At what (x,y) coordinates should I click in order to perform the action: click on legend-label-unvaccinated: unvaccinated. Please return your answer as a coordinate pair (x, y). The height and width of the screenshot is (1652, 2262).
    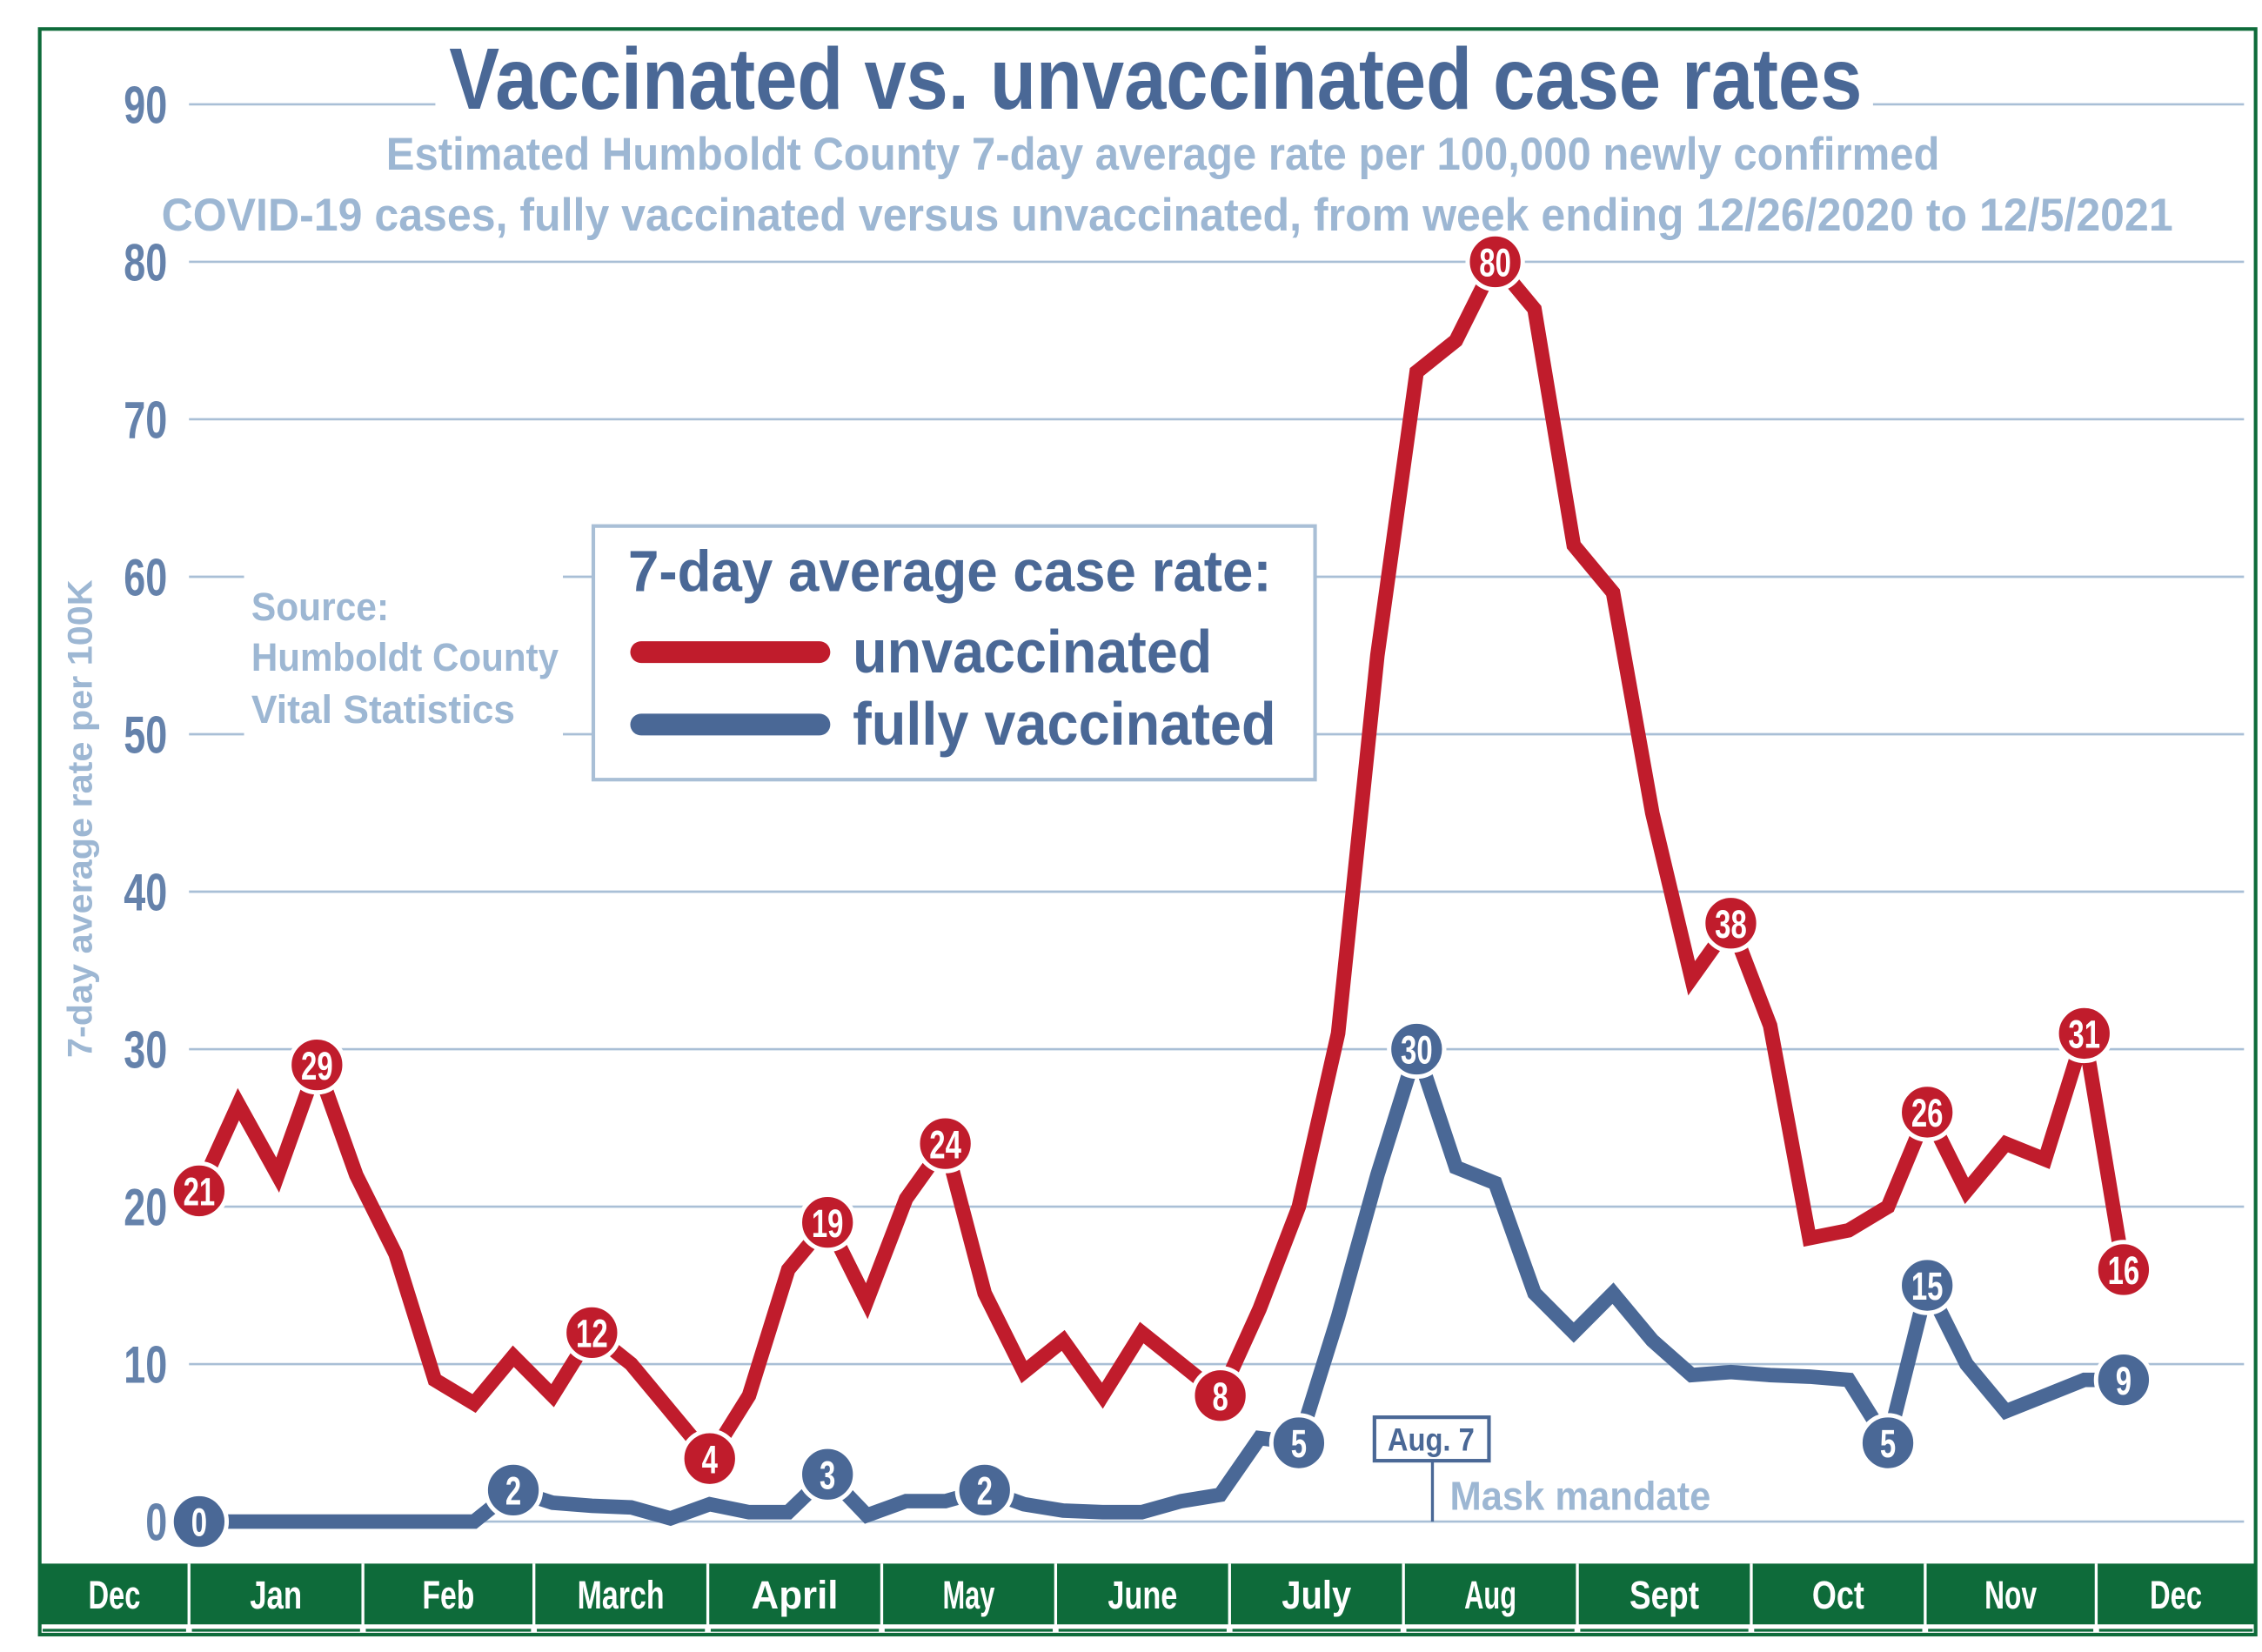
    Looking at the image, I should click on (1032, 652).